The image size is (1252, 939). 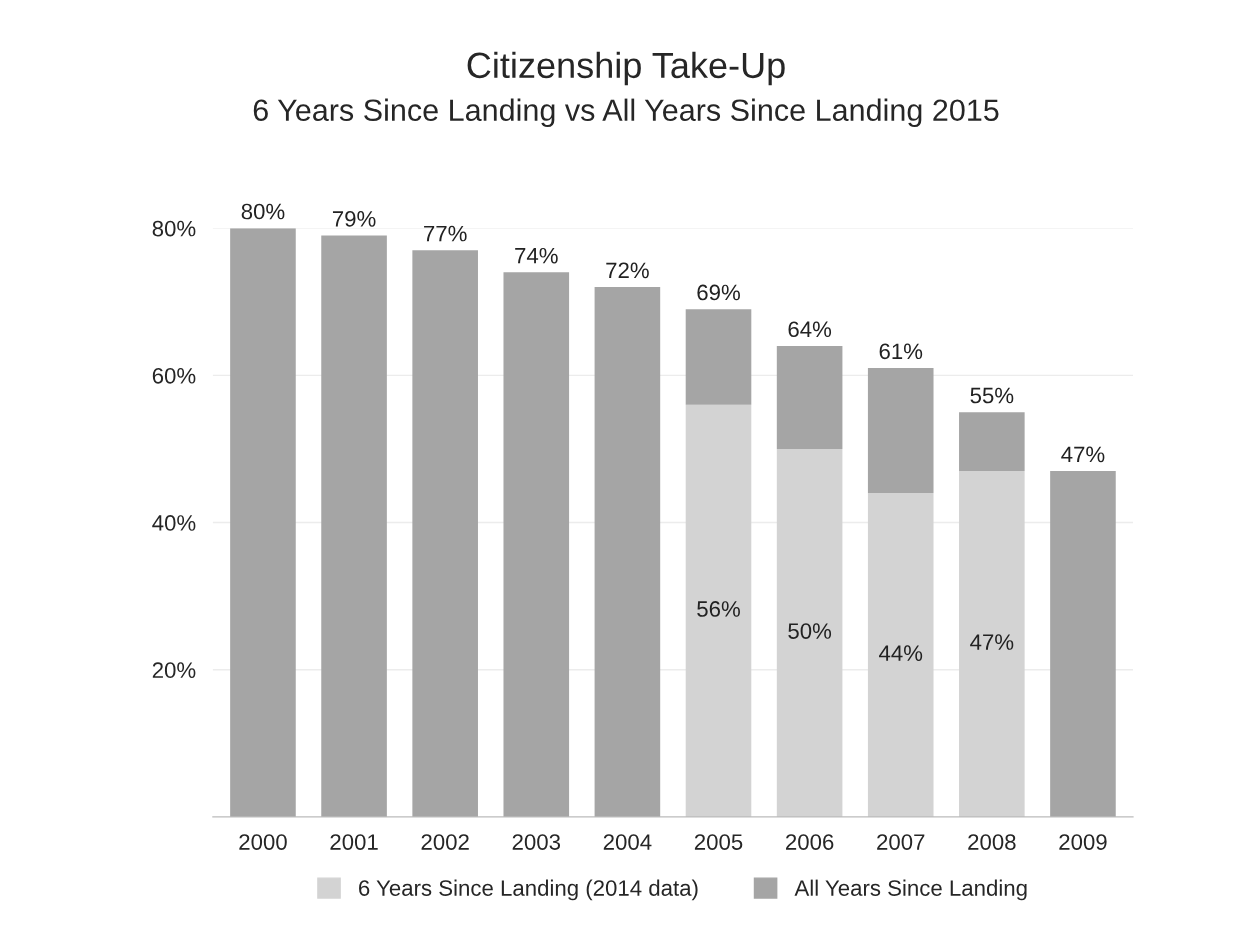 I want to click on x-tick-label: 2007, so click(x=901, y=842).